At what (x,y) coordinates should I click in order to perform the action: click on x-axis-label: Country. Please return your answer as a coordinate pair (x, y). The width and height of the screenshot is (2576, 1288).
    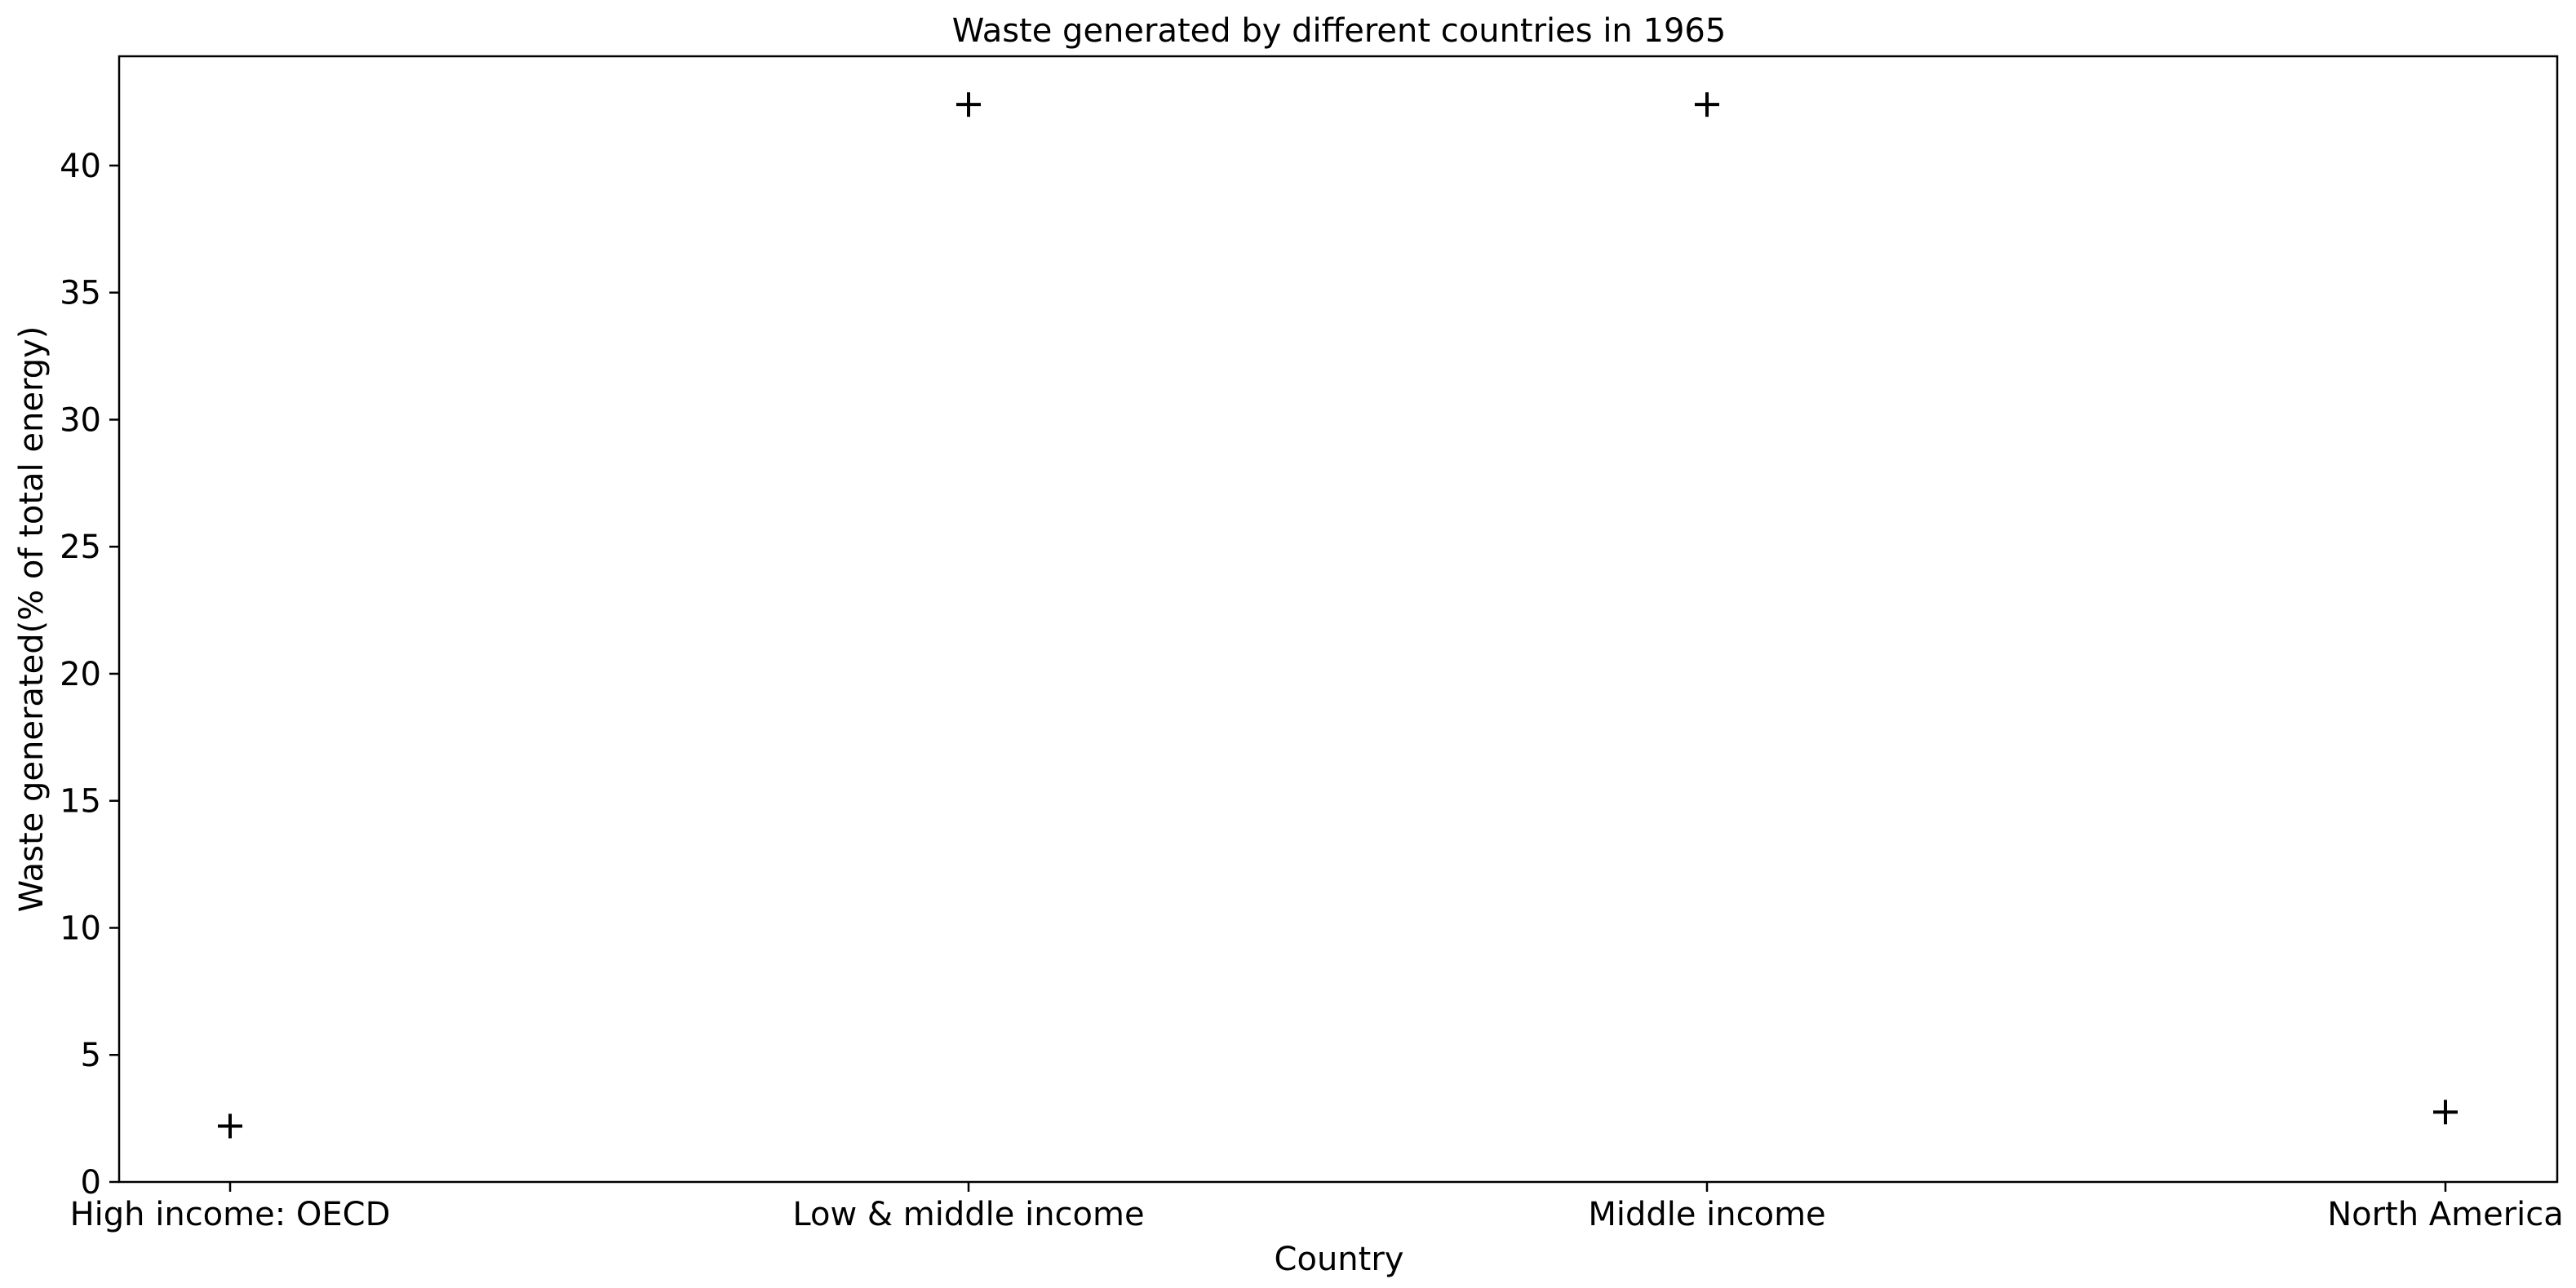
    Looking at the image, I should click on (1339, 1259).